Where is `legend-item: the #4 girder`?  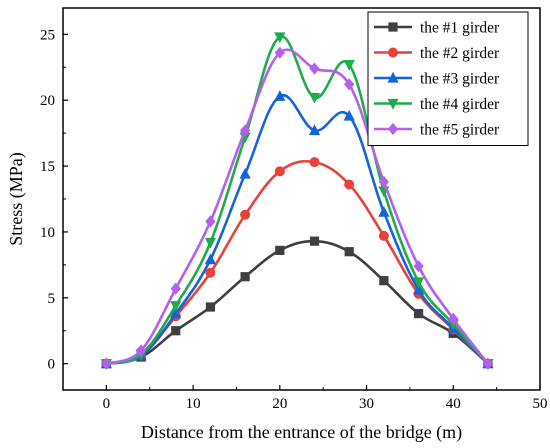 legend-item: the #4 girder is located at coordinates (437, 104).